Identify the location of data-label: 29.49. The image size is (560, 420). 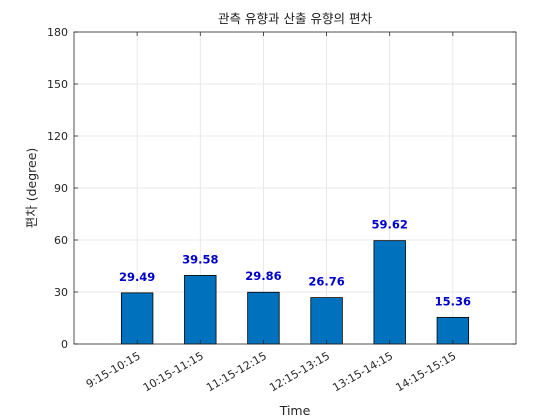
(137, 277).